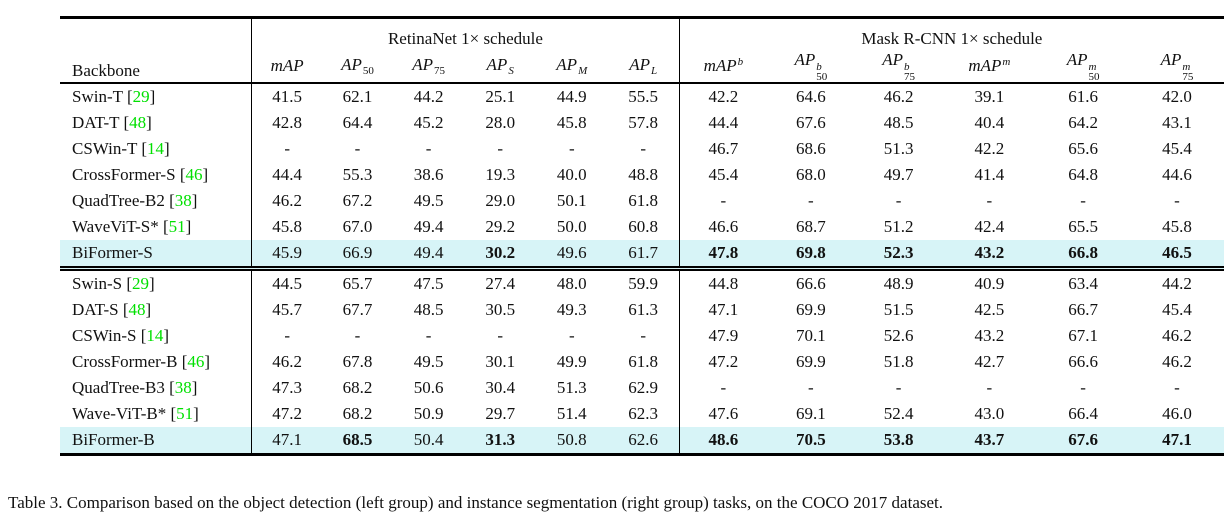 The height and width of the screenshot is (532, 1230). Describe the element at coordinates (357, 413) in the screenshot. I see `metric-value: 68.2` at that location.